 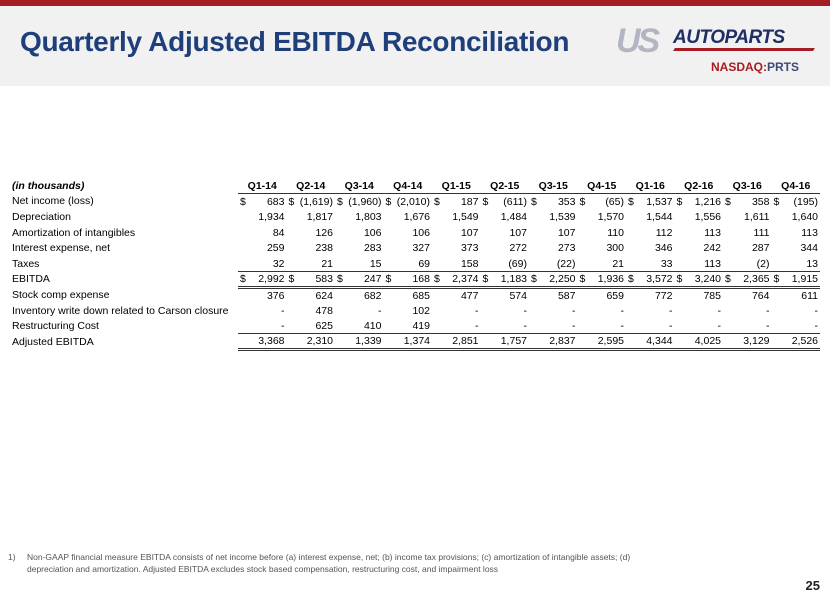 What do you see at coordinates (601, 264) in the screenshot?
I see `table-cell: 21` at bounding box center [601, 264].